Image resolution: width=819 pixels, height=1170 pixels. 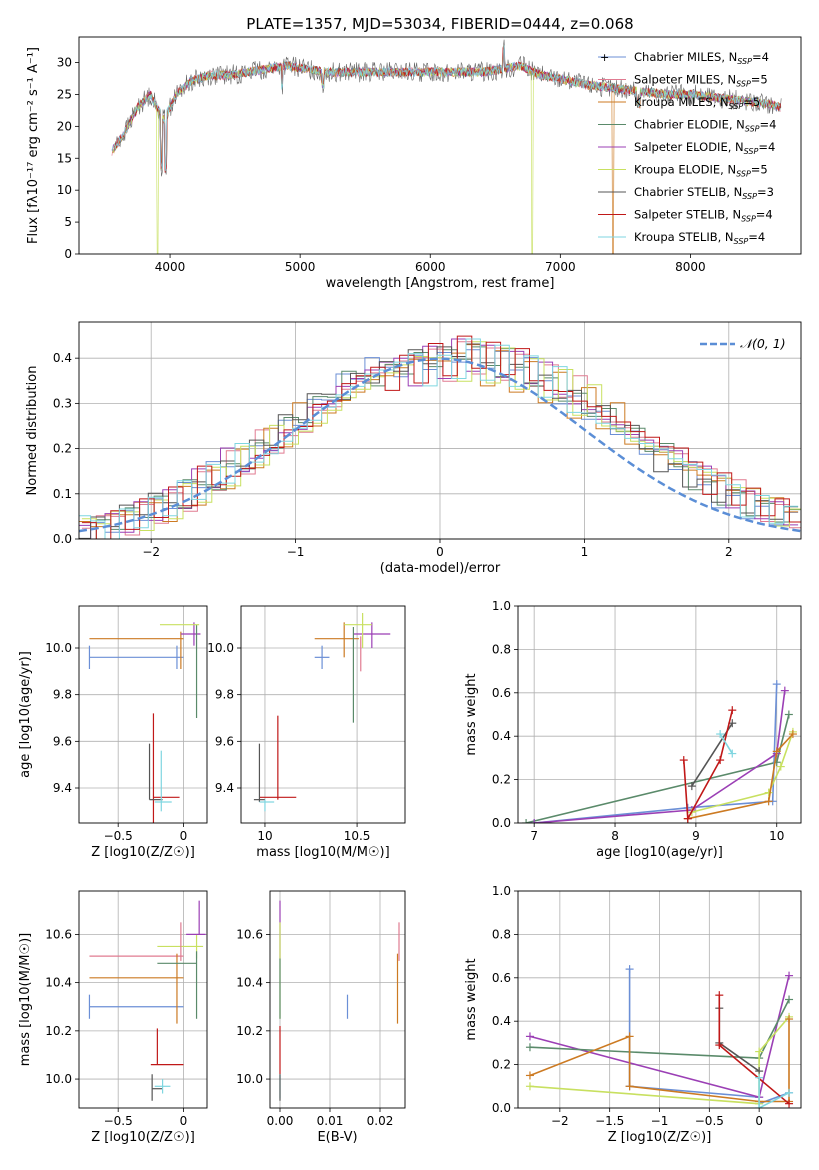 I want to click on y-axis-label: mass weight, so click(x=471, y=714).